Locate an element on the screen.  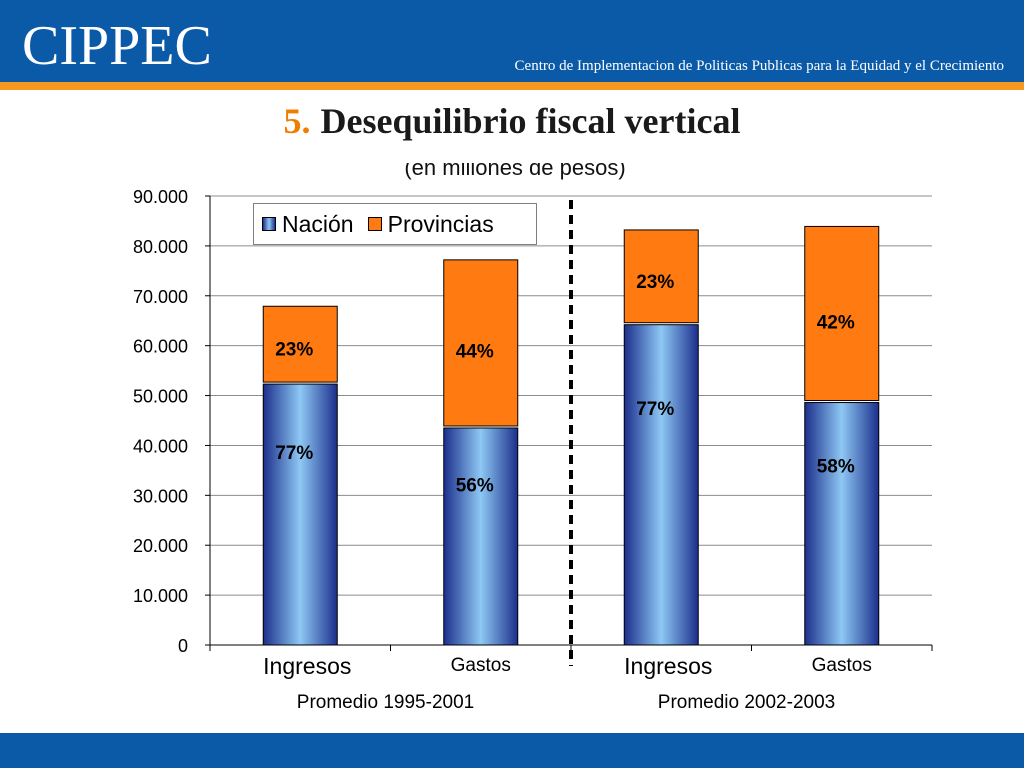
chart-legend: Nación Provincias is located at coordinates (395, 224).